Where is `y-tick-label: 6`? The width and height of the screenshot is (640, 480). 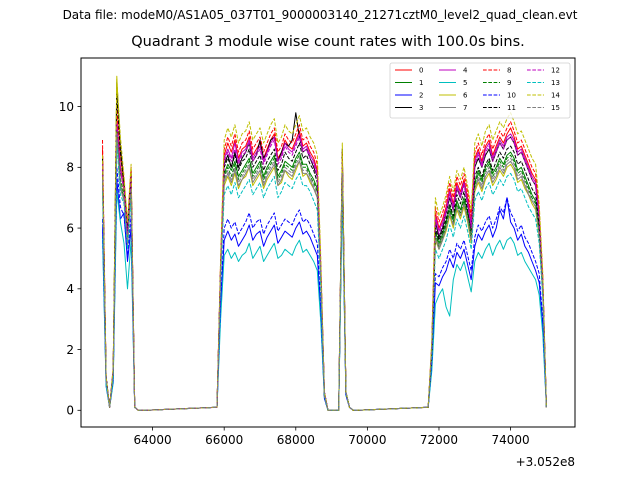 y-tick-label: 6 is located at coordinates (70, 228).